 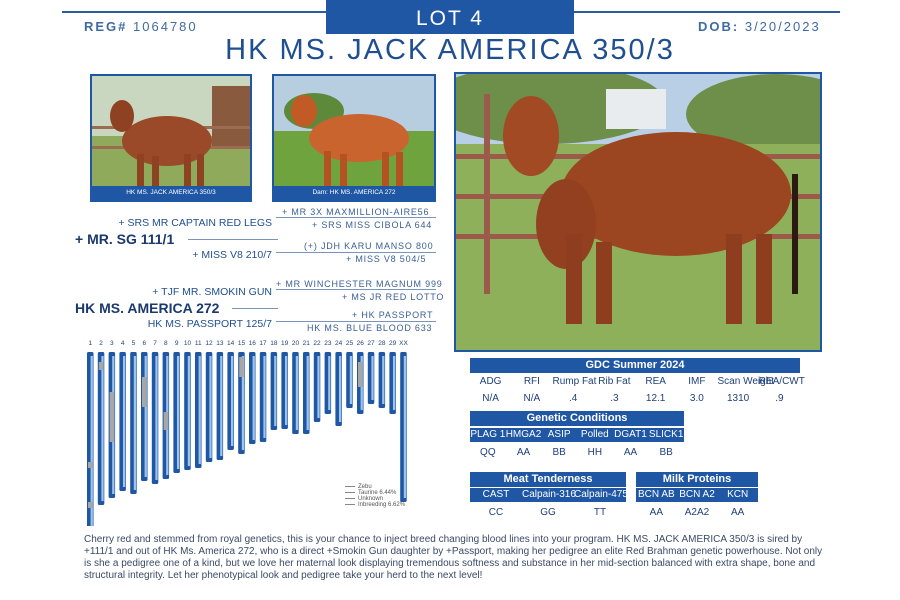 What do you see at coordinates (531, 381) in the screenshot?
I see `gdc-header-cell: RFI` at bounding box center [531, 381].